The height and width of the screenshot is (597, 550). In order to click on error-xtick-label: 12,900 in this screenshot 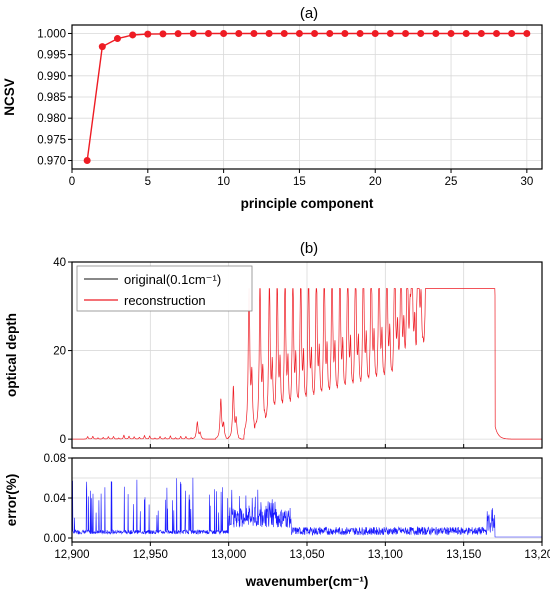, I will do `click(71, 555)`.